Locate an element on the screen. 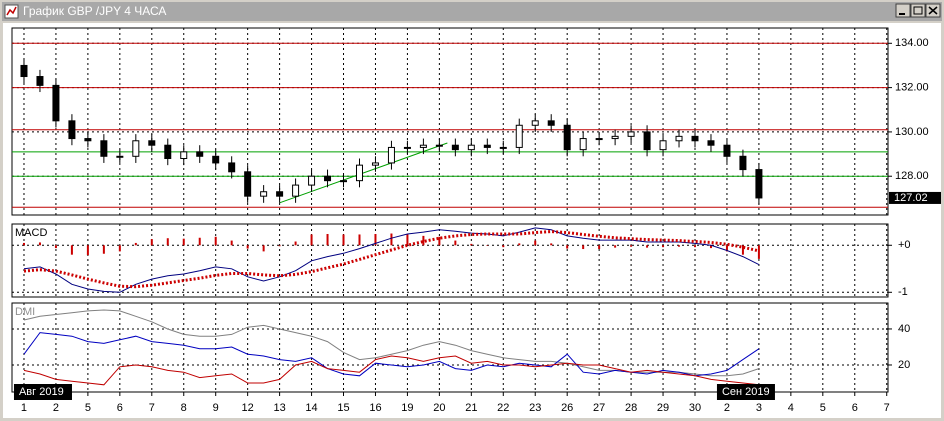  x-tick-label: 15 is located at coordinates (343, 408).